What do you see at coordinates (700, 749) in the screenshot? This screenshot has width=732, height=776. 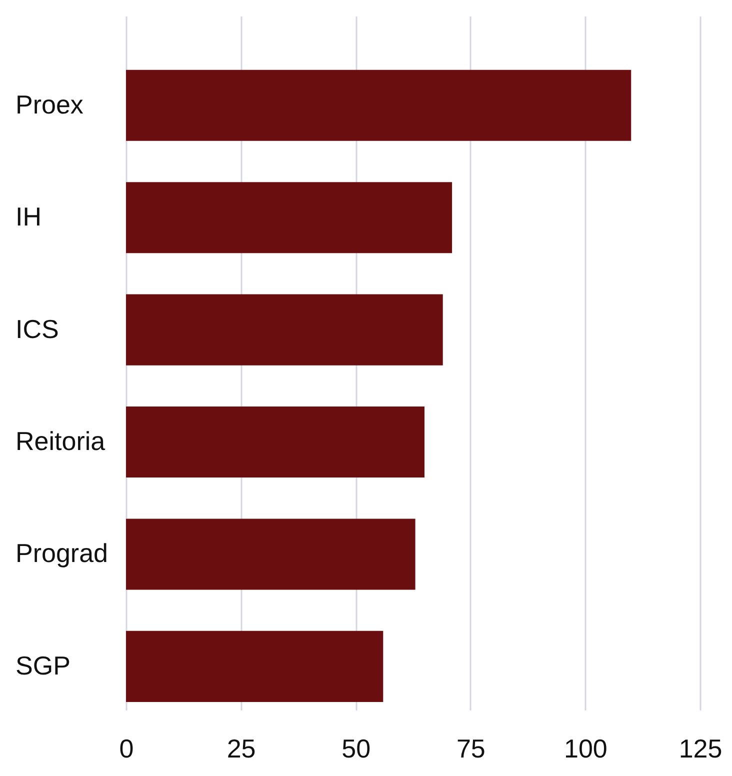 I see `x-tick-label: 125` at bounding box center [700, 749].